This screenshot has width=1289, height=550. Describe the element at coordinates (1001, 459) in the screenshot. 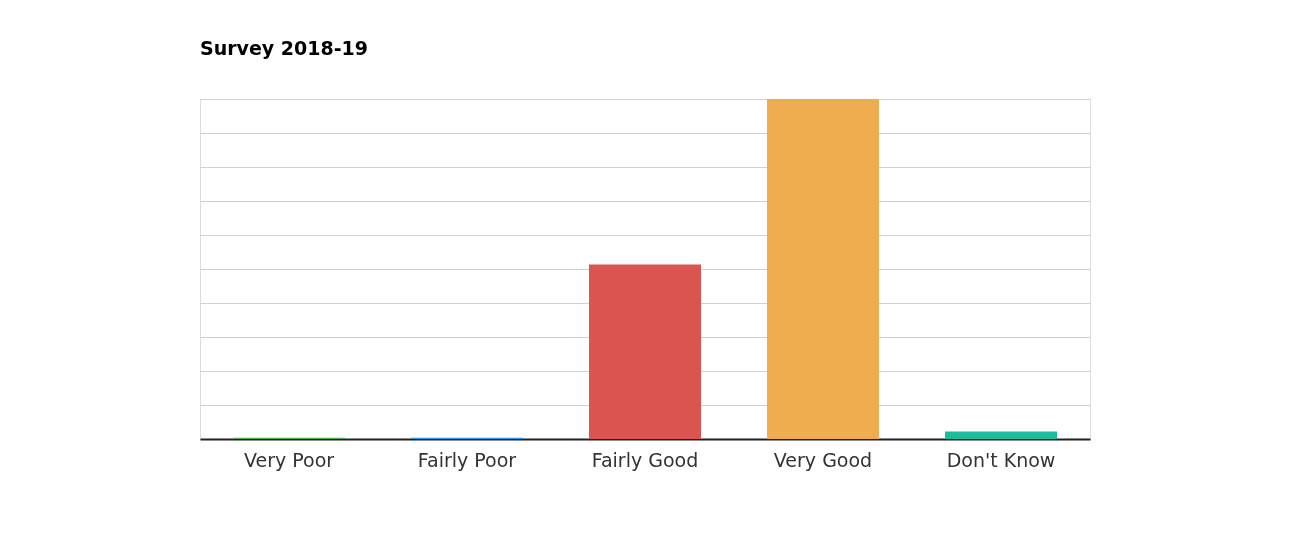

I see `x-tick-label: Don't Know` at that location.